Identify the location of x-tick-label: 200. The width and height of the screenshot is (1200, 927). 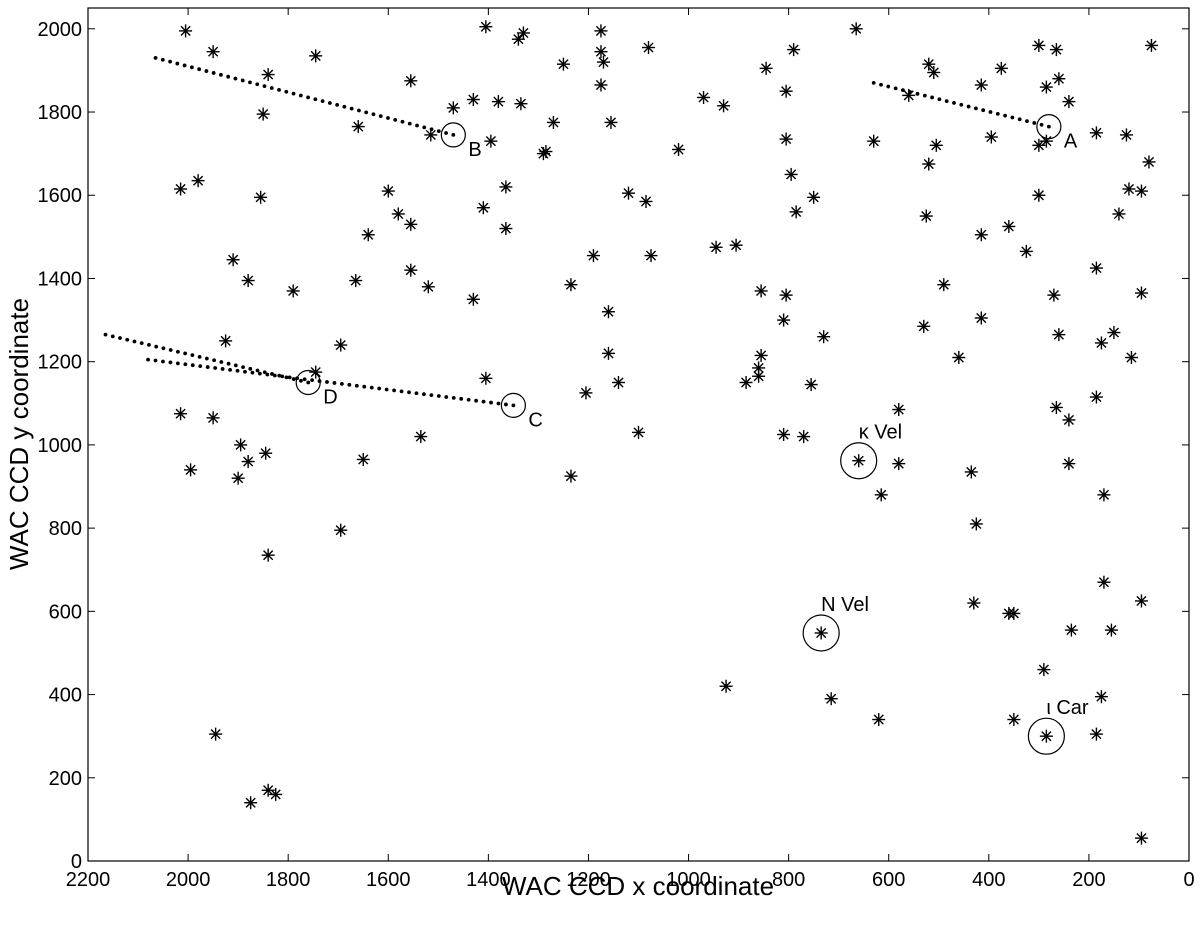
(1088, 880).